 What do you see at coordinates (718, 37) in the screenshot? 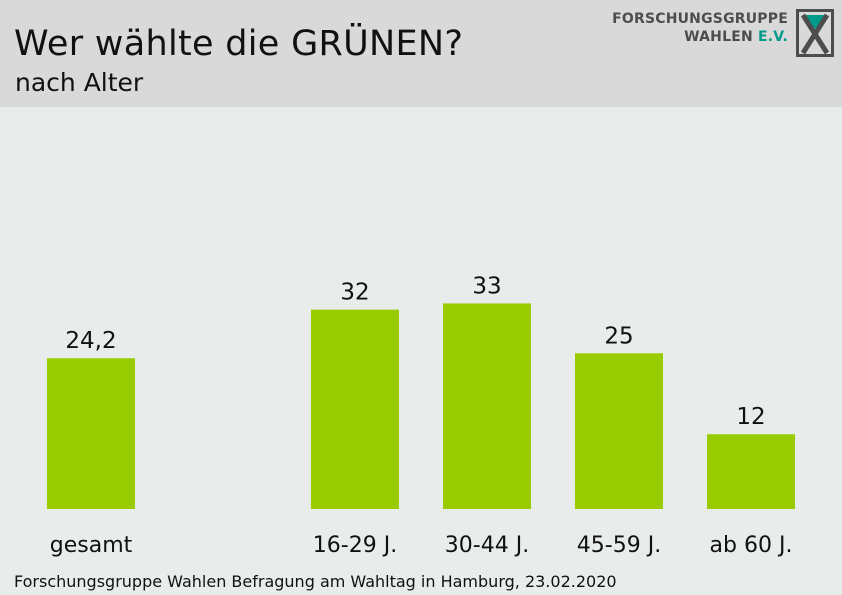
I see `logo-text-wahlen: WAHLEN` at bounding box center [718, 37].